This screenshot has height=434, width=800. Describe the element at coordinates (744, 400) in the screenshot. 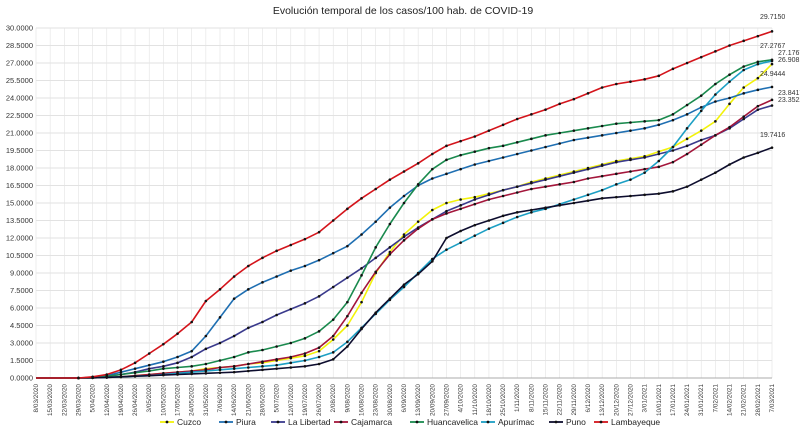

I see `x-tick-label: 21/02/2021` at that location.